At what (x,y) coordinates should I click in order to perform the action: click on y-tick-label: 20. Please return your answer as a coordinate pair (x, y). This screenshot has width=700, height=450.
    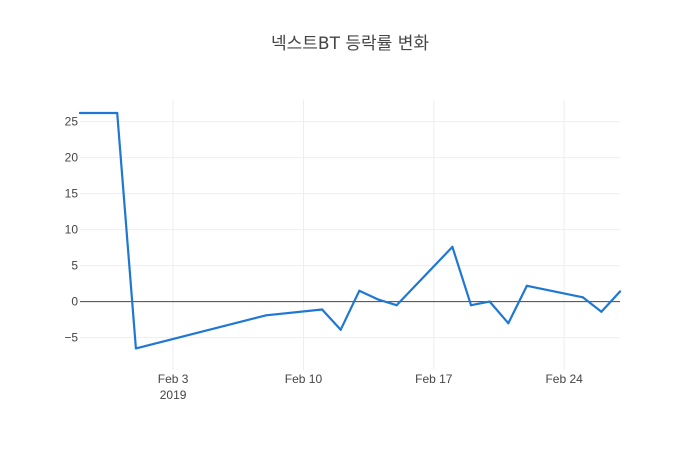
    Looking at the image, I should click on (72, 158).